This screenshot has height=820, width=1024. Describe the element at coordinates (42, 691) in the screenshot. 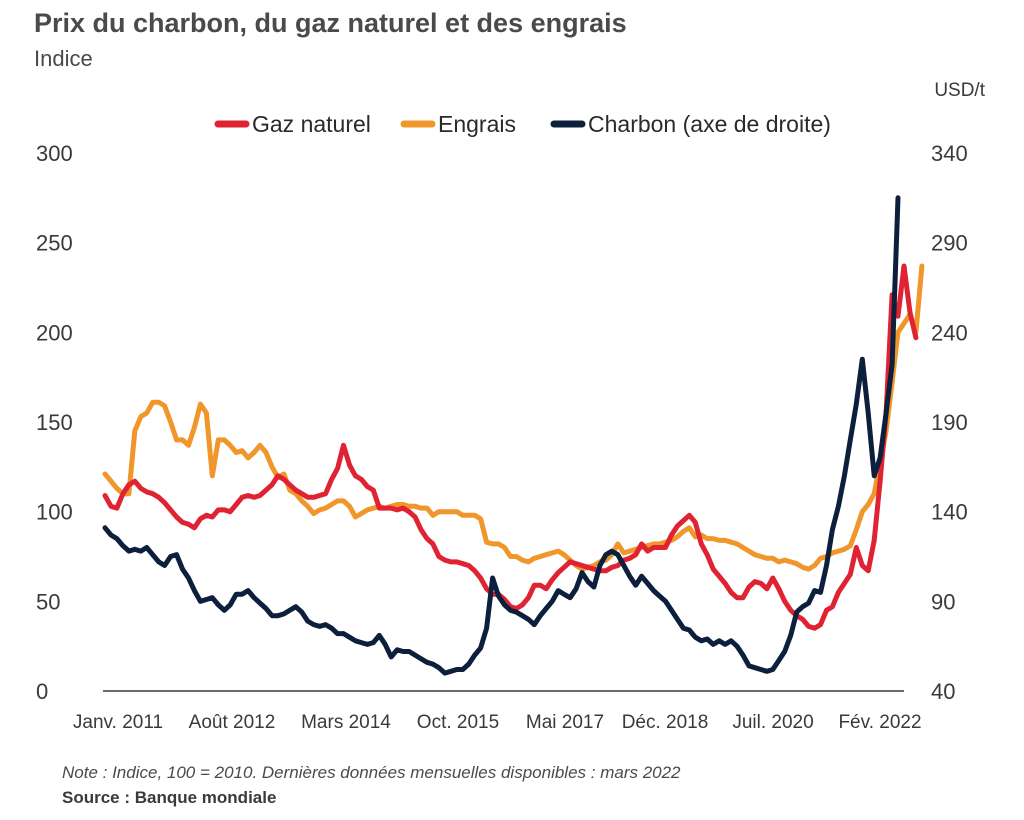

I see `left-axis-tick-0: 0` at that location.